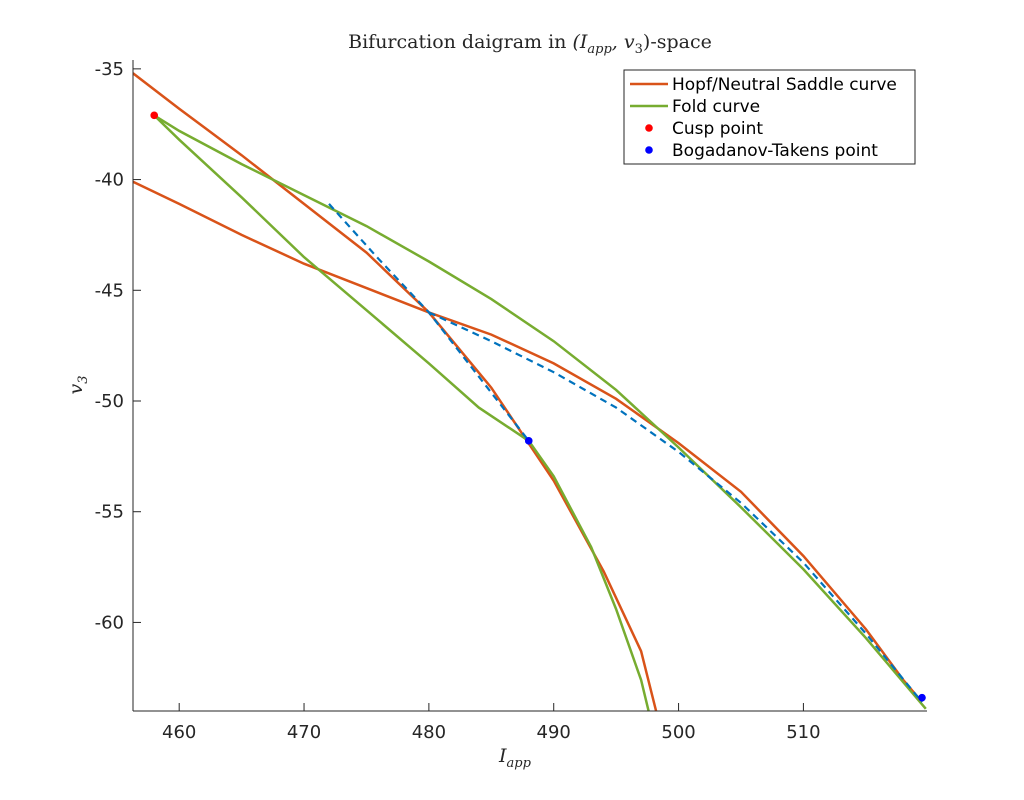  I want to click on title-math: (I, so click(579, 42).